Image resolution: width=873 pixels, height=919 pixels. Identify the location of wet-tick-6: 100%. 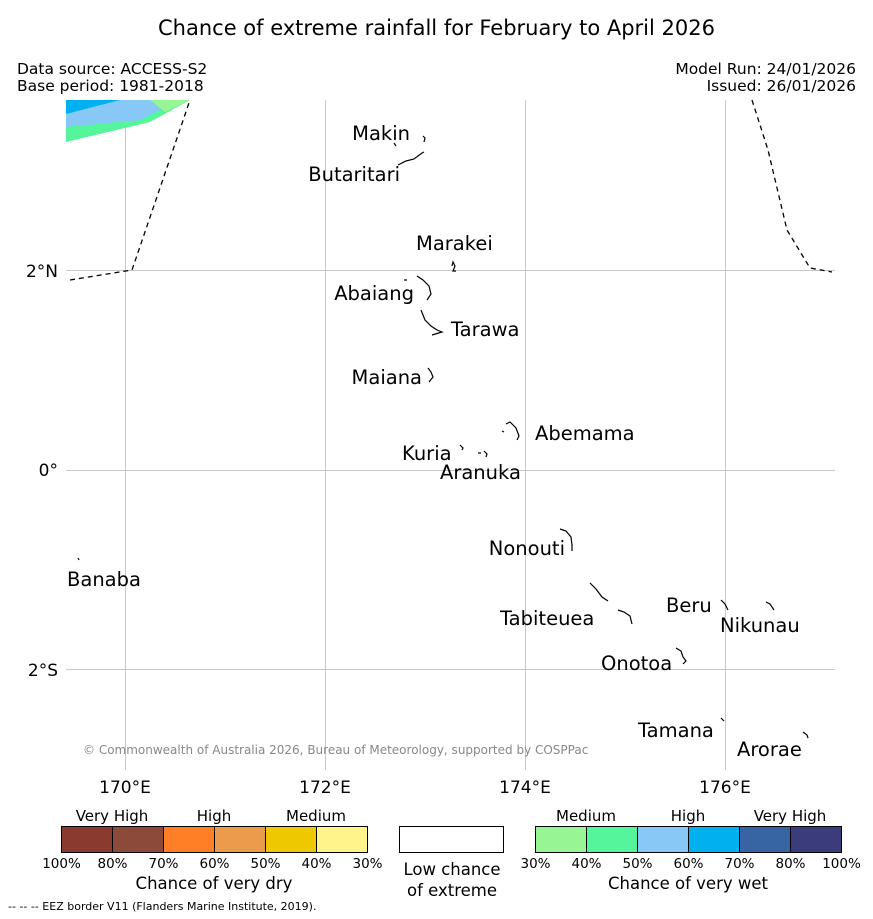
(841, 864).